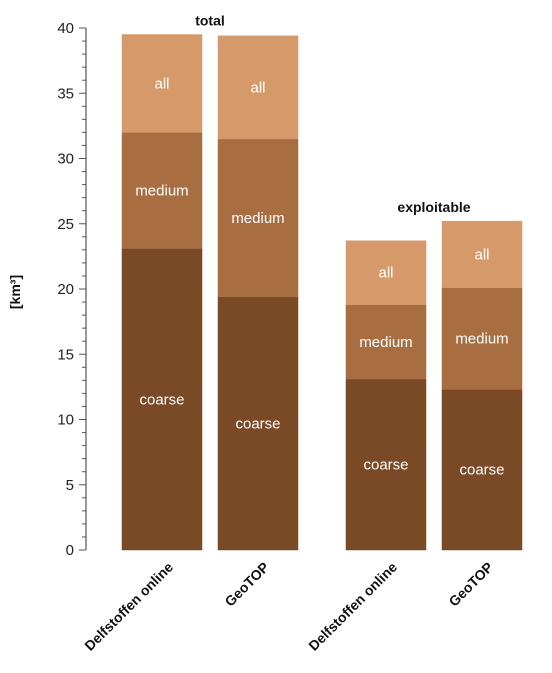 The width and height of the screenshot is (552, 673). What do you see at coordinates (65, 93) in the screenshot?
I see `y-tick-label: 35` at bounding box center [65, 93].